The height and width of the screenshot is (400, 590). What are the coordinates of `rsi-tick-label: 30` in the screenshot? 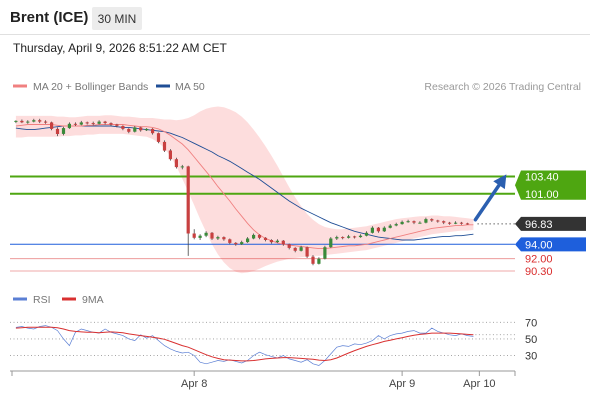 It's located at (531, 357).